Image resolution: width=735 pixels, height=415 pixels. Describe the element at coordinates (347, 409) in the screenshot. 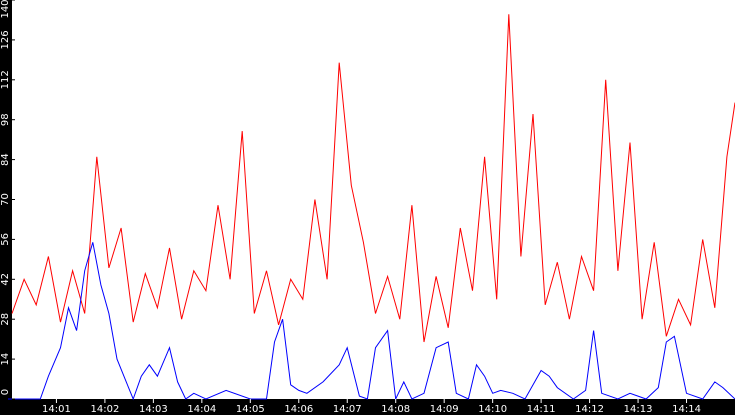

I see `x-tick-label: 14:07` at that location.